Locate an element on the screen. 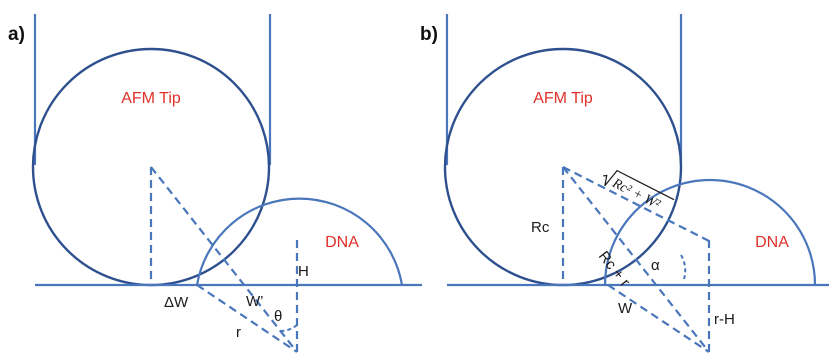 This screenshot has height=354, width=829. sqrt-inner-label: Rc² + W² is located at coordinates (636, 194).